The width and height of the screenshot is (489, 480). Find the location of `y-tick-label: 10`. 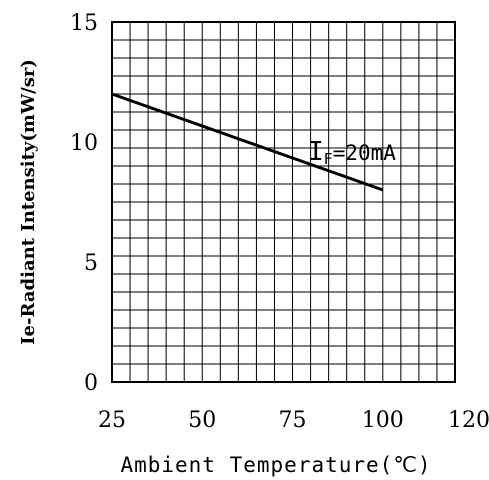

y-tick-label: 10 is located at coordinates (84, 143).